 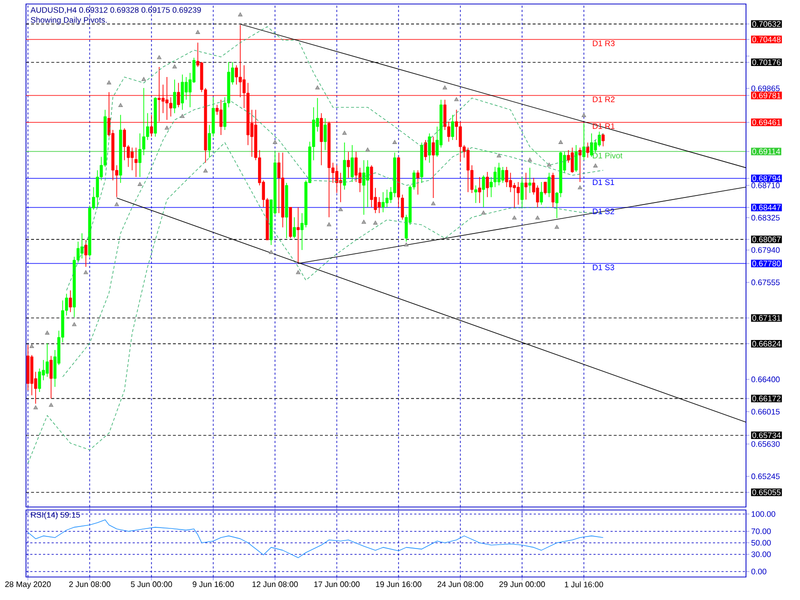 I want to click on x-tick-label: 29 Jun 00:00, so click(x=522, y=584).